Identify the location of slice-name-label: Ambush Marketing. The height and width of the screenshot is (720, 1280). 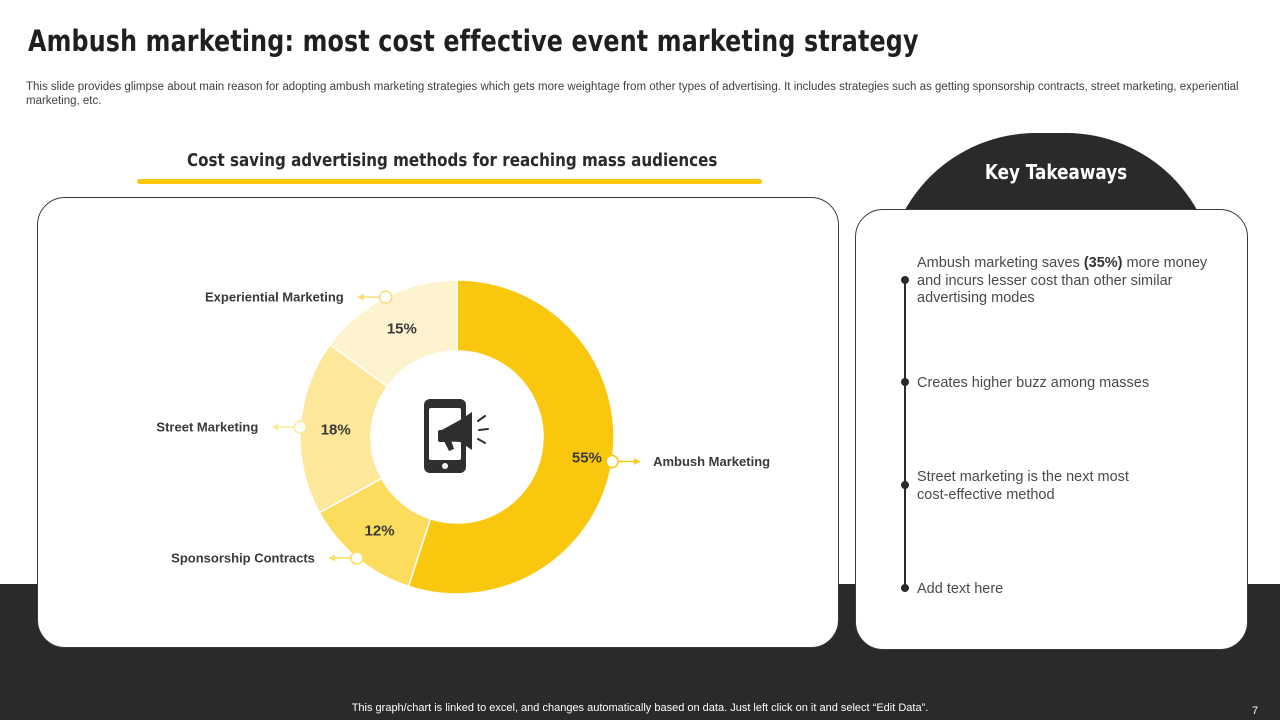
(711, 461).